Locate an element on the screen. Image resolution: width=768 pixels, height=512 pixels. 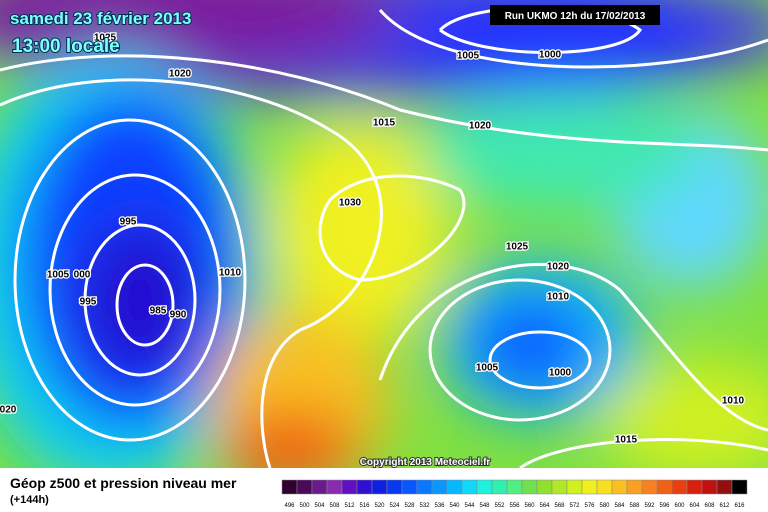
legend-subtitle: (+144h) is located at coordinates (29, 500).